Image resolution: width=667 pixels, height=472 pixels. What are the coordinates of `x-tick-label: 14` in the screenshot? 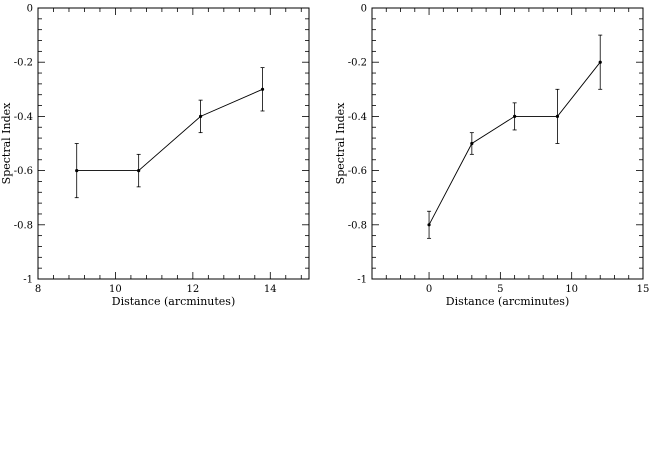 It's located at (270, 289).